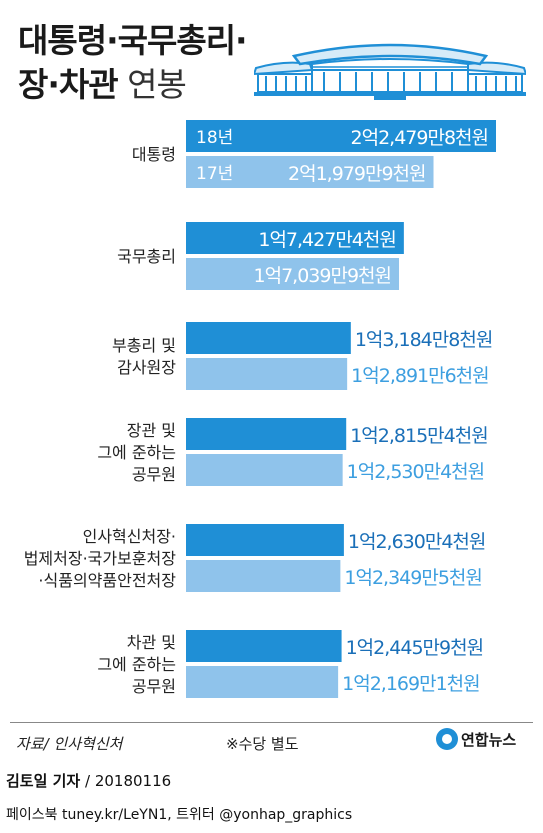 This screenshot has height=833, width=543. Describe the element at coordinates (417, 542) in the screenshot. I see `value-label: 1억2,630만4천원` at that location.